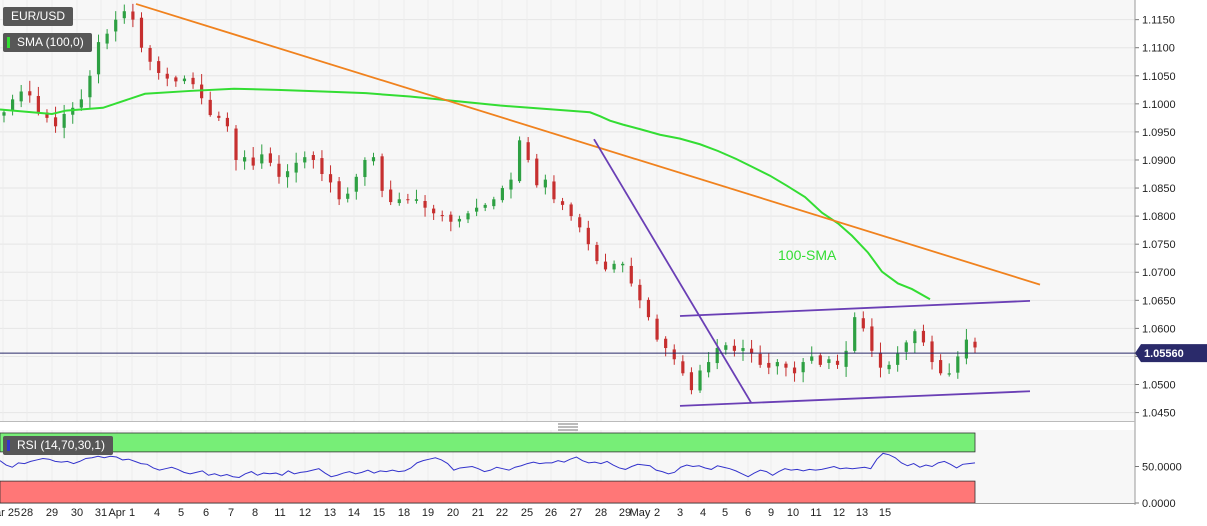 This screenshot has width=1207, height=526. I want to click on price-tick-label: 1.0800, so click(1159, 217).